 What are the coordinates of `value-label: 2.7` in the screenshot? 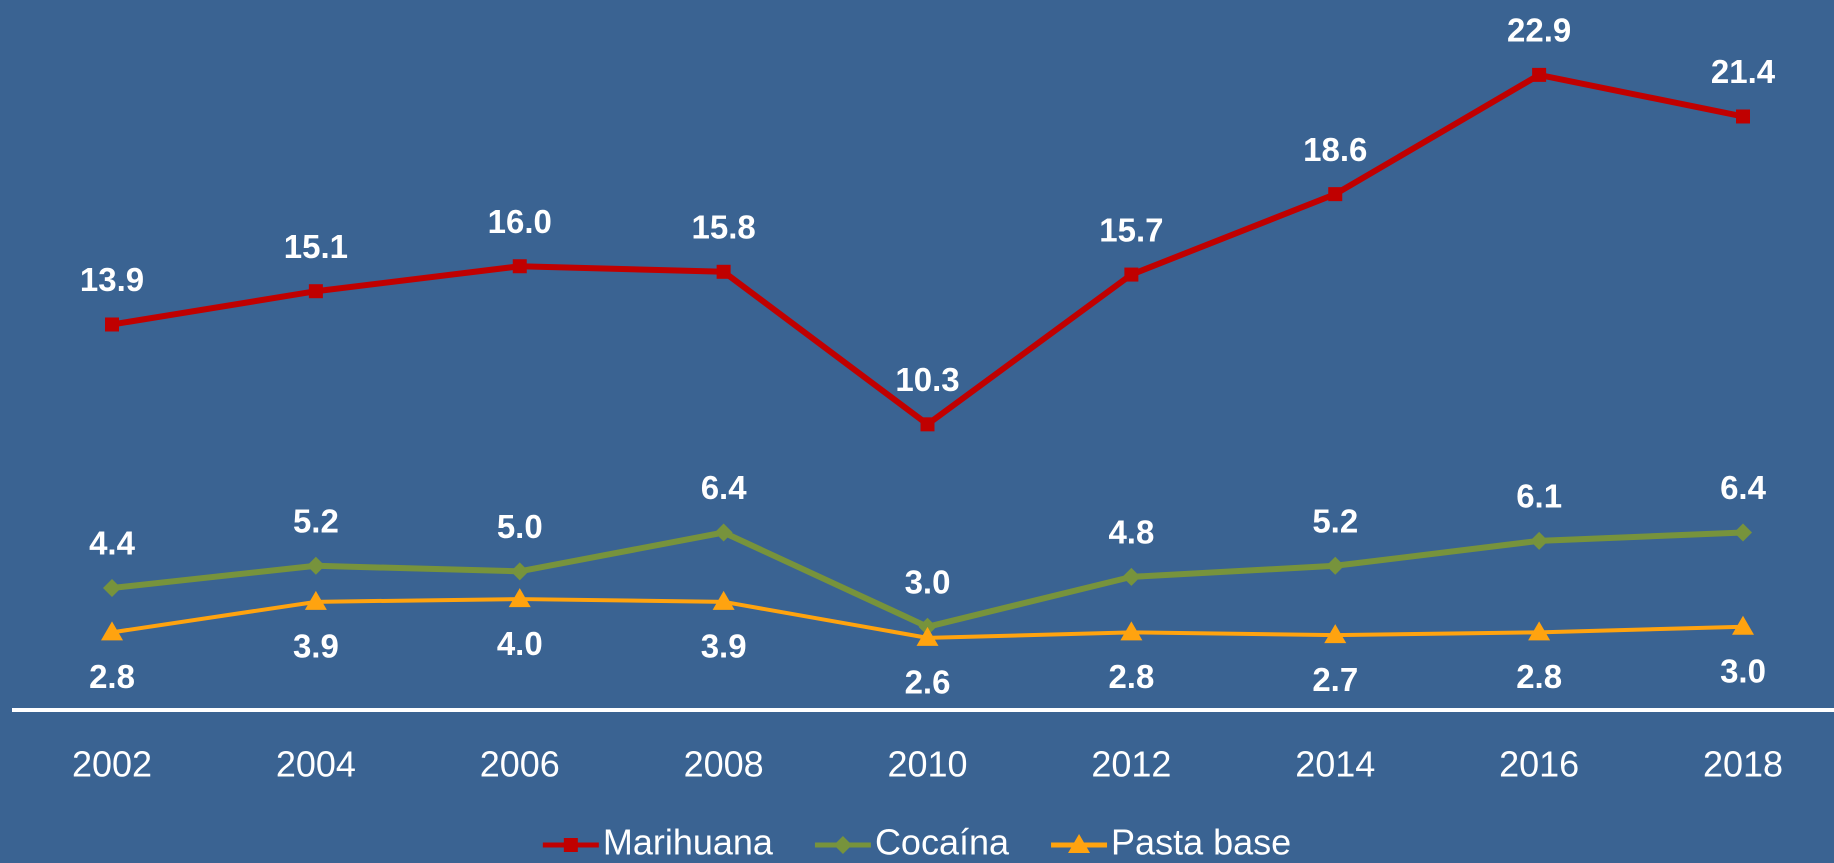 It's located at (1335, 679).